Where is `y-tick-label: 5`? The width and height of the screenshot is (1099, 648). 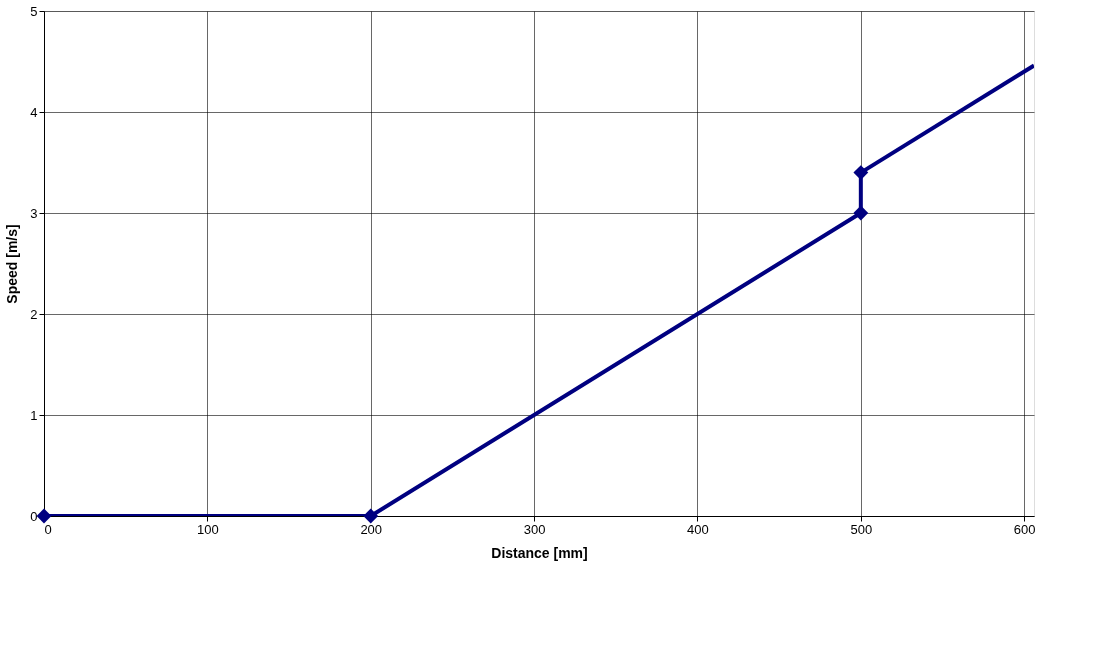 y-tick-label: 5 is located at coordinates (34, 11).